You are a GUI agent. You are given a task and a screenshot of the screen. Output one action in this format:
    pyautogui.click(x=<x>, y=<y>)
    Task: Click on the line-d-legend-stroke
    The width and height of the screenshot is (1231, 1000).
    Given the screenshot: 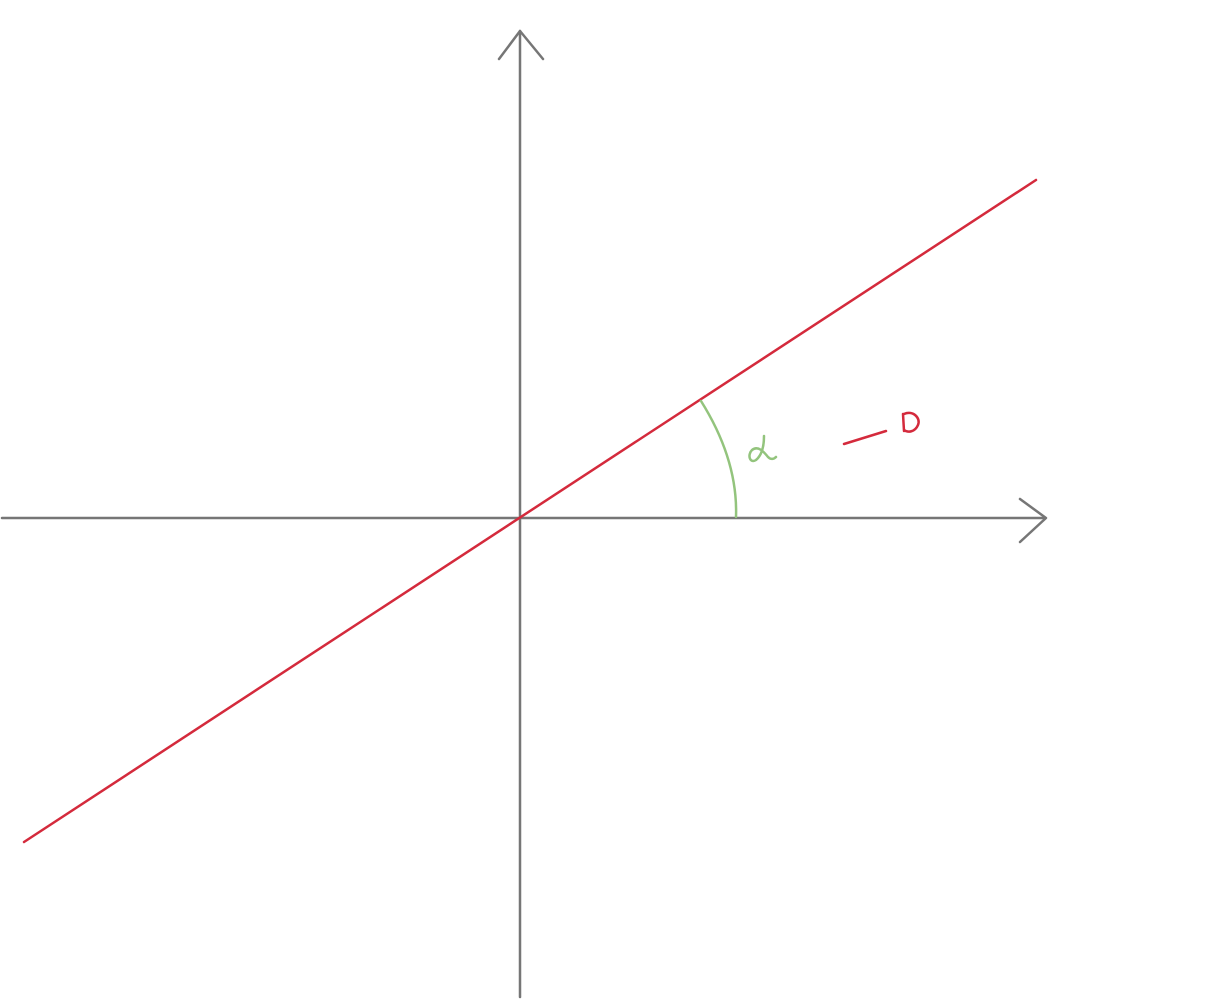 What is the action you would take?
    pyautogui.click(x=865, y=437)
    